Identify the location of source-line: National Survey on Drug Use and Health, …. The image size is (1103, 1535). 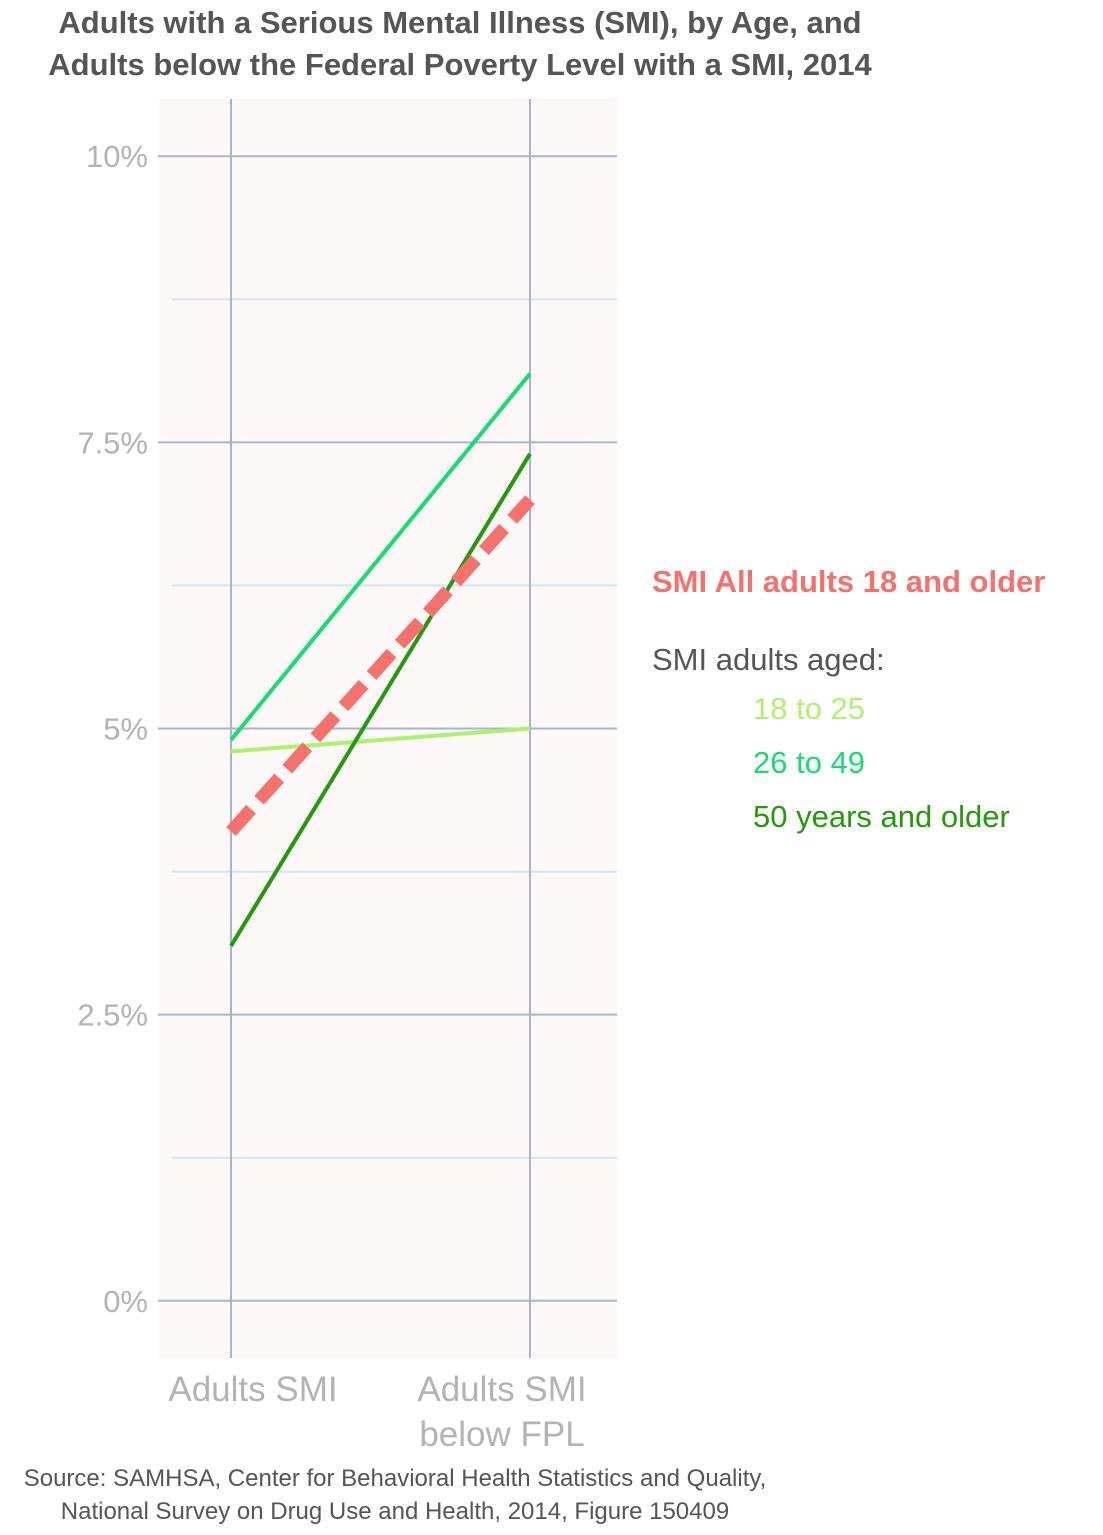
(395, 1511).